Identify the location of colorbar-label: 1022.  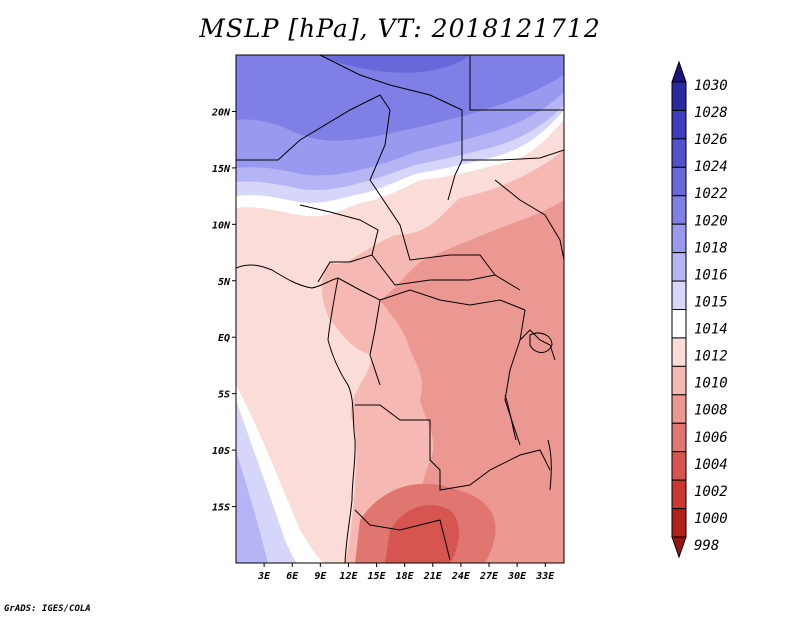
(711, 194).